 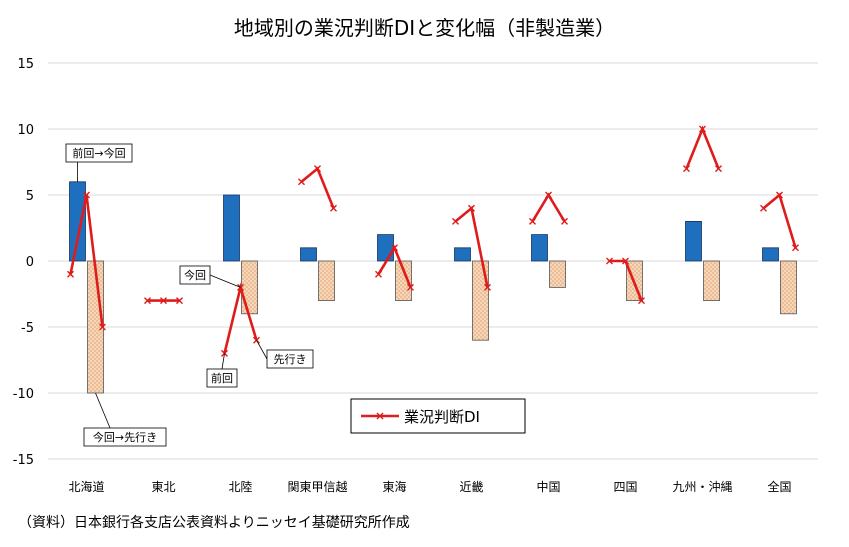 I want to click on y-axis-ticks: 15 10 5 0 -5 -10 -15, so click(x=23, y=262).